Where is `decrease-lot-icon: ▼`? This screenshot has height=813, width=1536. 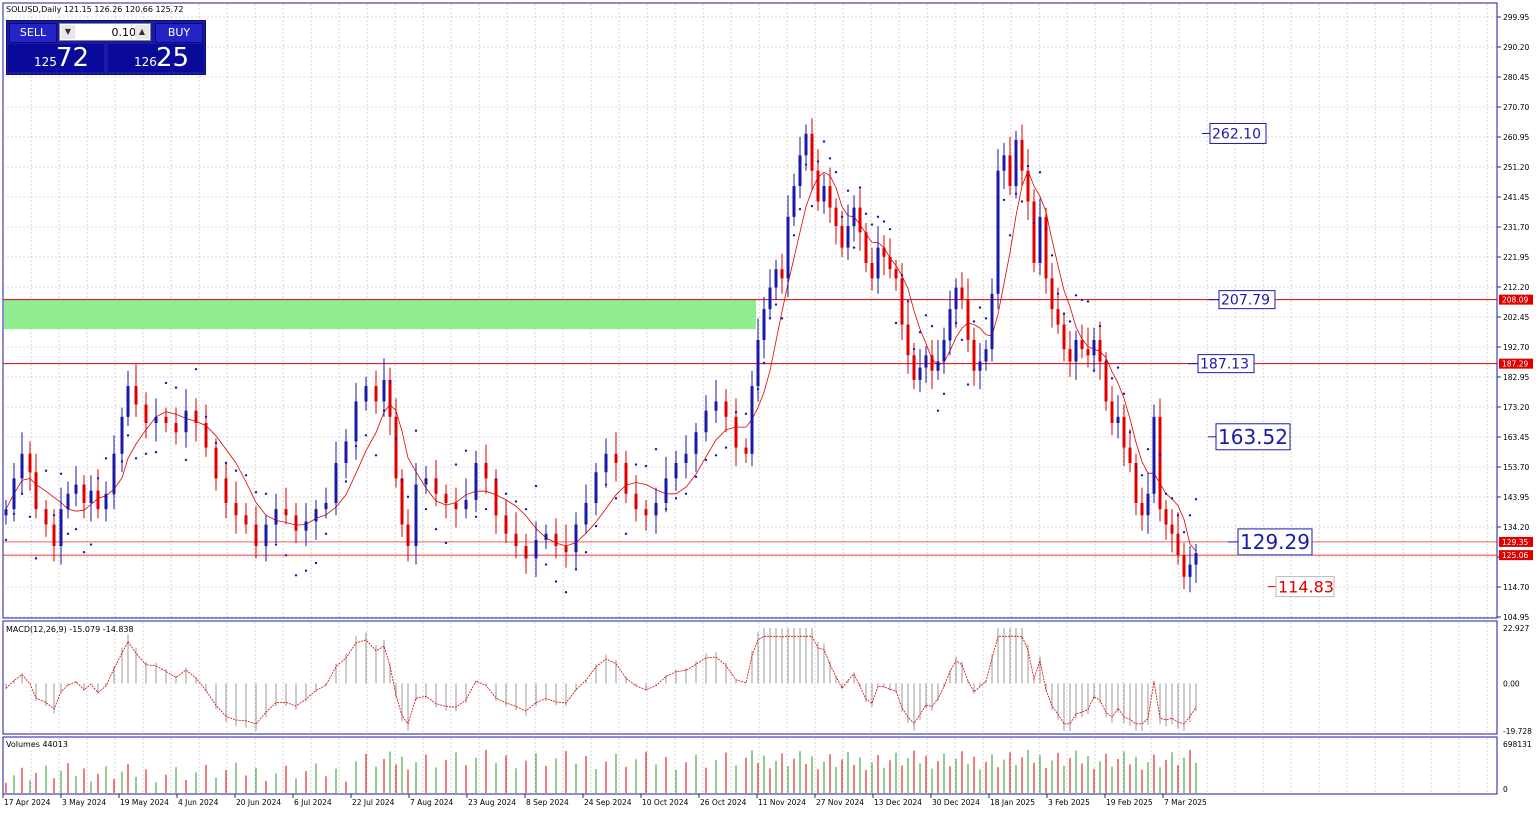 decrease-lot-icon: ▼ is located at coordinates (68, 32).